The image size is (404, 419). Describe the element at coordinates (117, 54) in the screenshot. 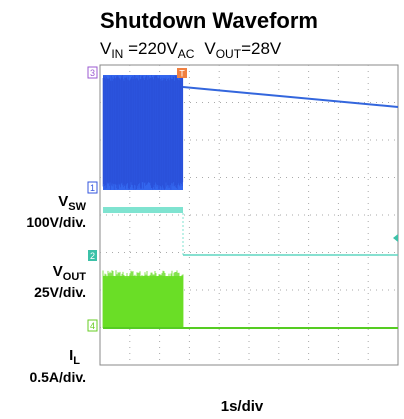

I see `subtitle-sub: IN` at that location.